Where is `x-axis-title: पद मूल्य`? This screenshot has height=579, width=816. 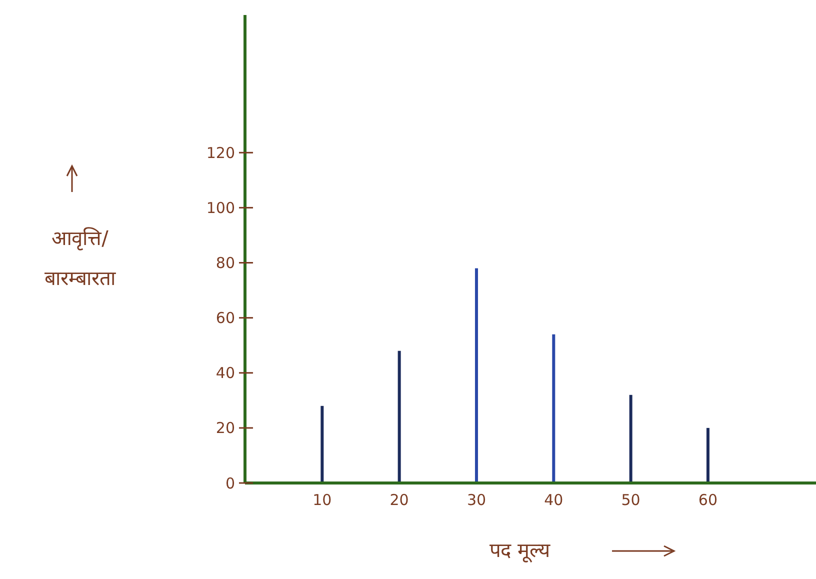 x-axis-title: पद मूल्य is located at coordinates (520, 550).